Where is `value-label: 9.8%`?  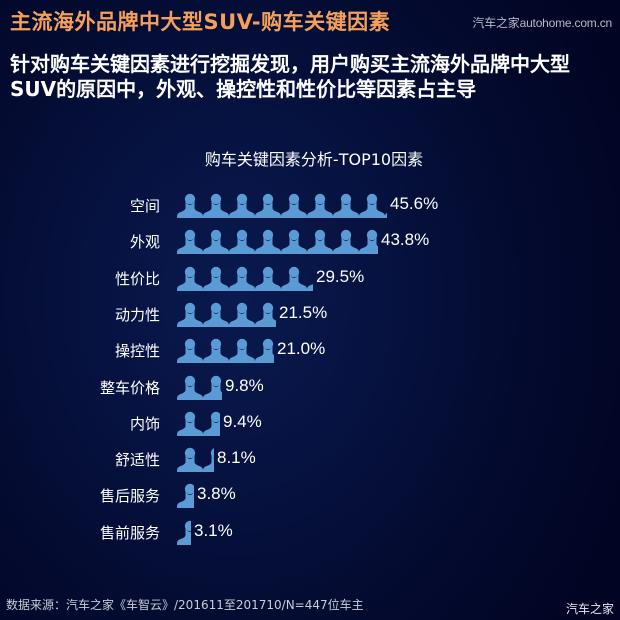 value-label: 9.8% is located at coordinates (244, 385).